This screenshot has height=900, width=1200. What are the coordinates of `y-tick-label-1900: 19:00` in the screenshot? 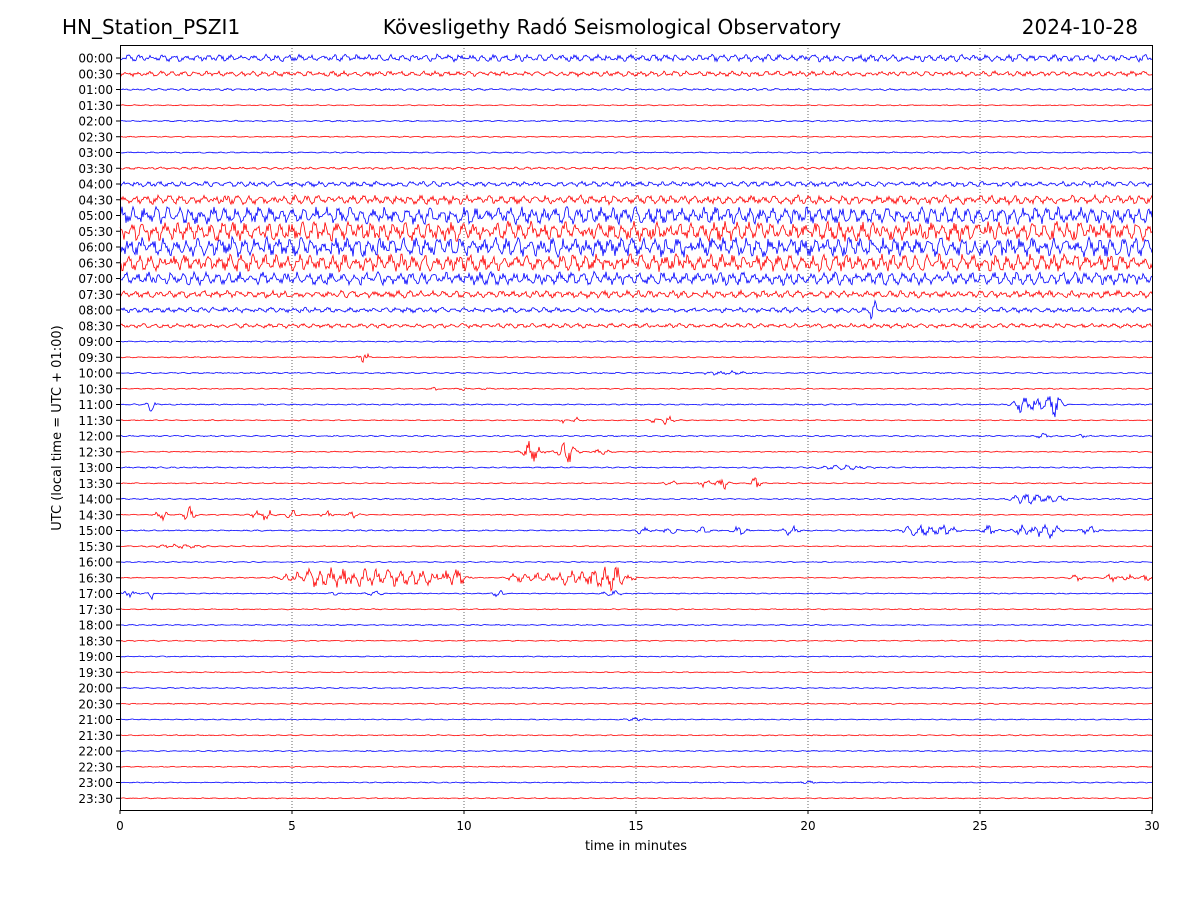 It's located at (95, 657).